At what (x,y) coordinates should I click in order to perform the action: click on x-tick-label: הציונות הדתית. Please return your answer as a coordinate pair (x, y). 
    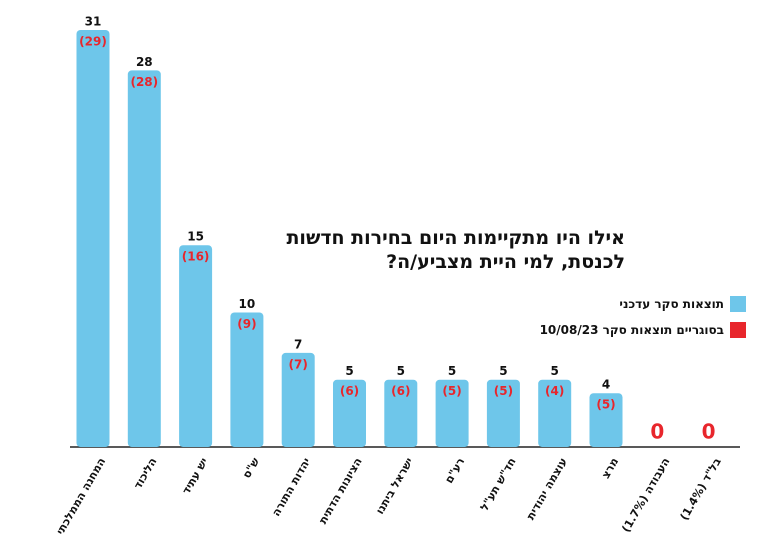
    Looking at the image, I should click on (340, 491).